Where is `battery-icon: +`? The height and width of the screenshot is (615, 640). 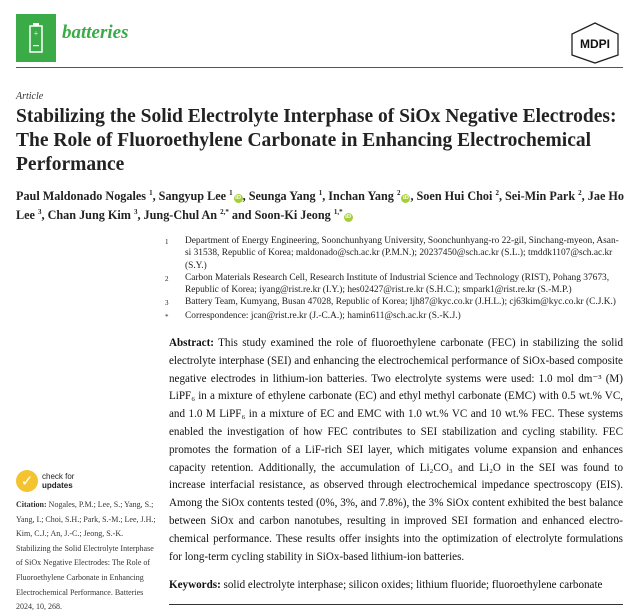
battery-icon: + is located at coordinates (36, 38).